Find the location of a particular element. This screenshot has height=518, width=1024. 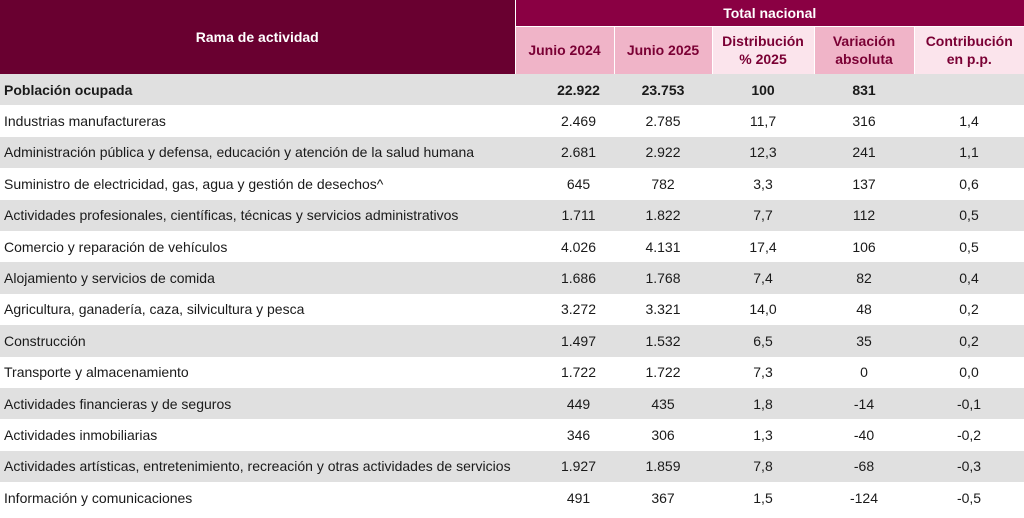

cell-junio-2024: 645 is located at coordinates (578, 183).